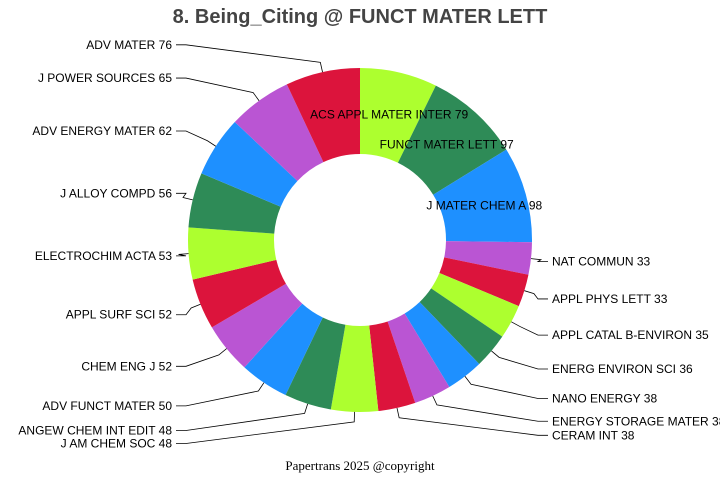 Image resolution: width=720 pixels, height=480 pixels. What do you see at coordinates (95, 431) in the screenshot?
I see `label-angew-chem-int-edit: ANGEW CHEM INT EDIT 48` at bounding box center [95, 431].